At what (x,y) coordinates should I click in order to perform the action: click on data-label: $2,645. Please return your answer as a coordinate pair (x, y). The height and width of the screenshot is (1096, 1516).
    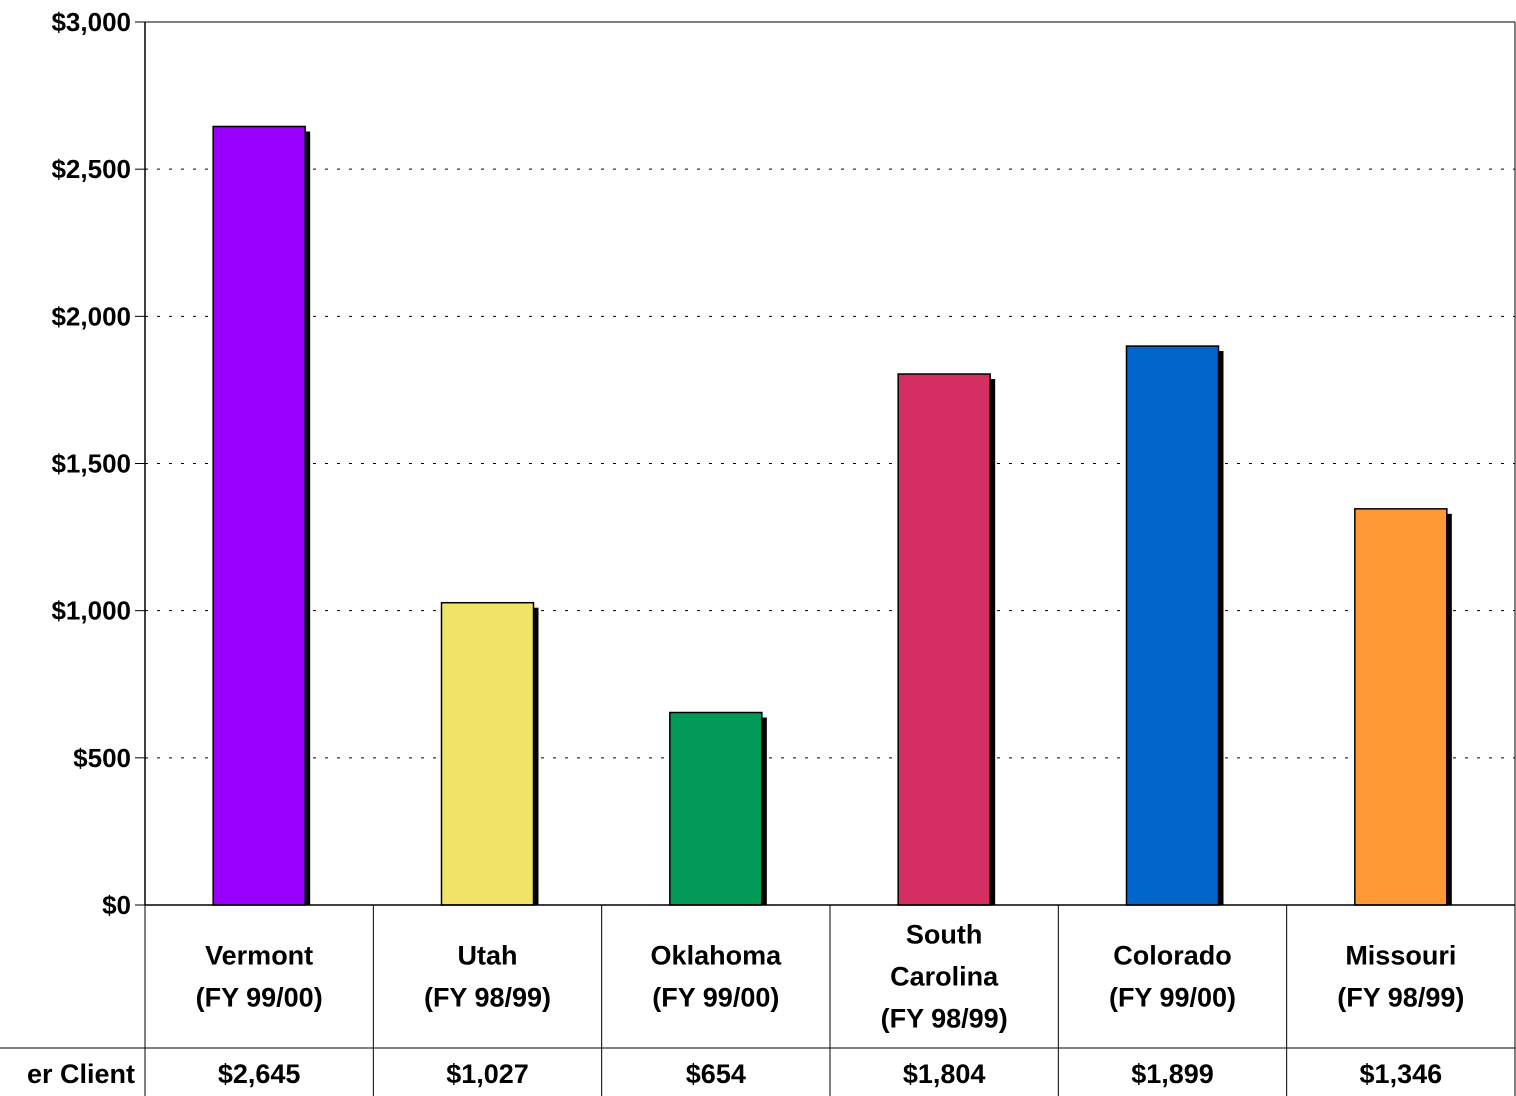
    Looking at the image, I should click on (259, 1074).